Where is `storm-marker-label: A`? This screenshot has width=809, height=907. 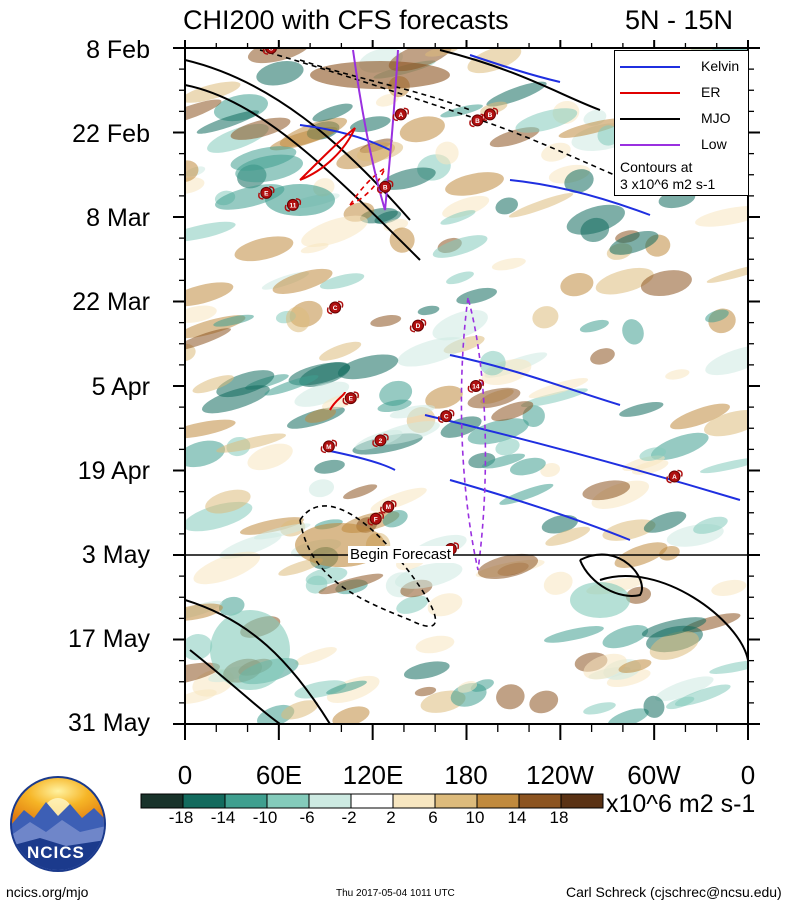 storm-marker-label: A is located at coordinates (674, 477).